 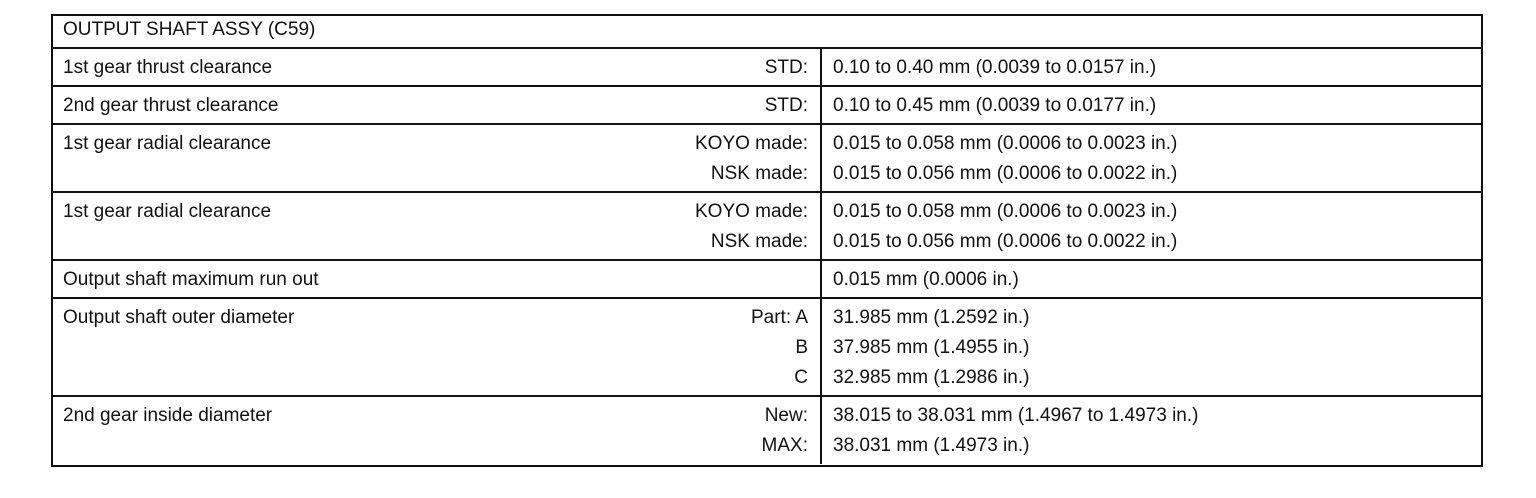 What do you see at coordinates (801, 347) in the screenshot?
I see `condition-label: B` at bounding box center [801, 347].